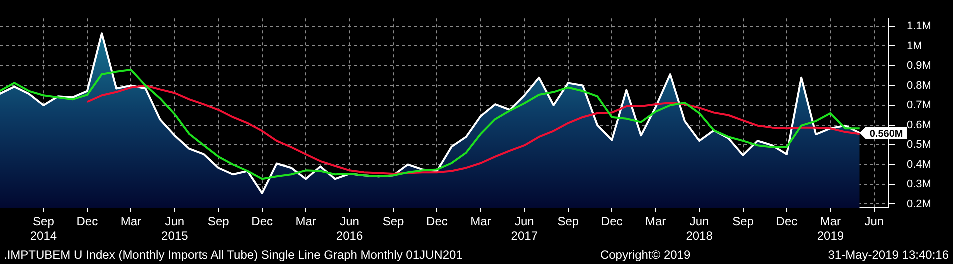  I want to click on y-tick-label: 0.3M, so click(919, 184).